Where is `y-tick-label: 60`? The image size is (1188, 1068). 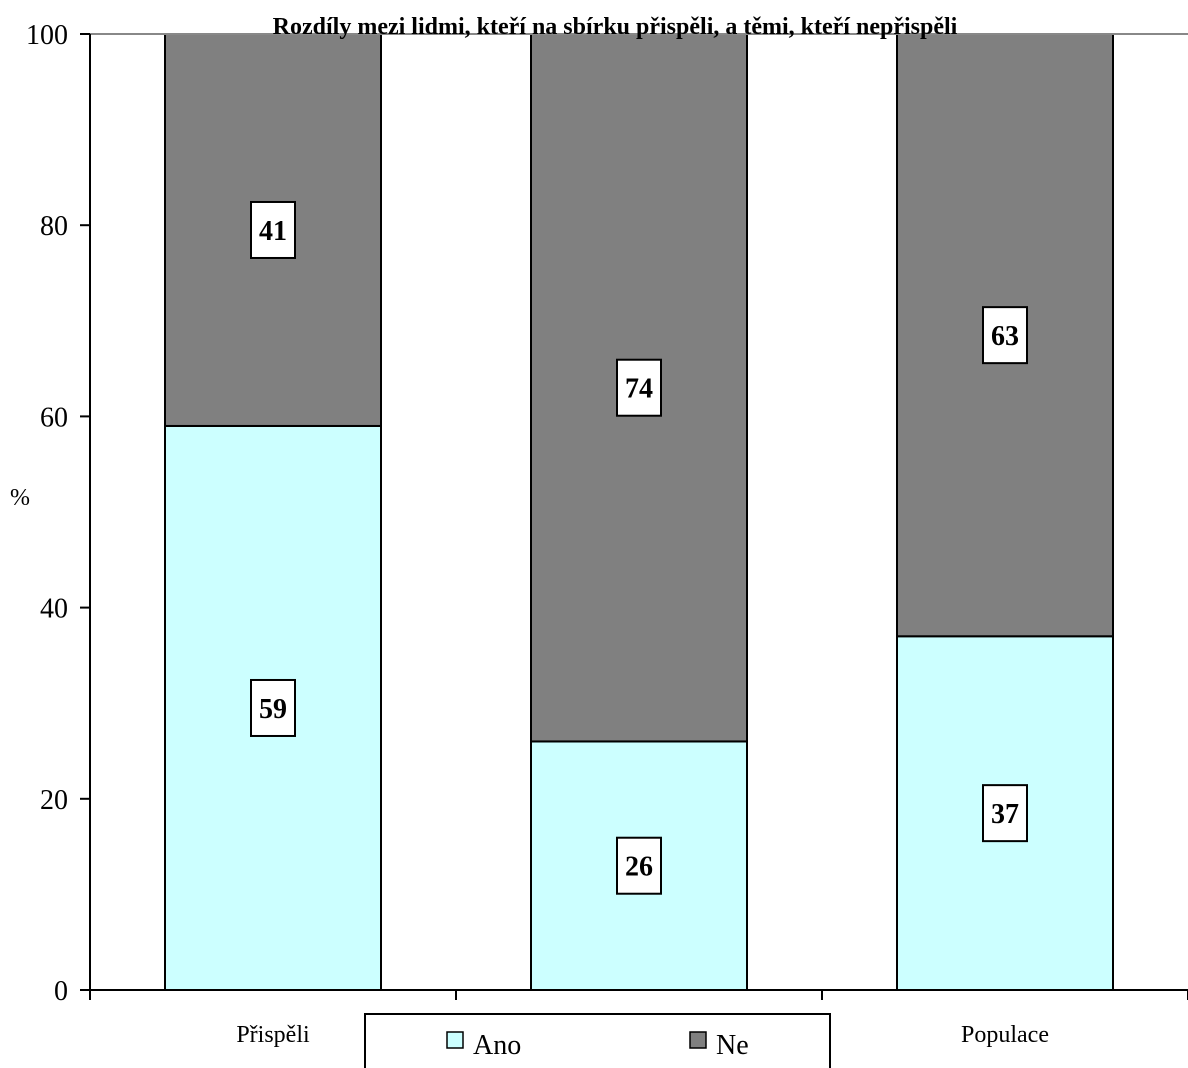 y-tick-label: 60 is located at coordinates (54, 417).